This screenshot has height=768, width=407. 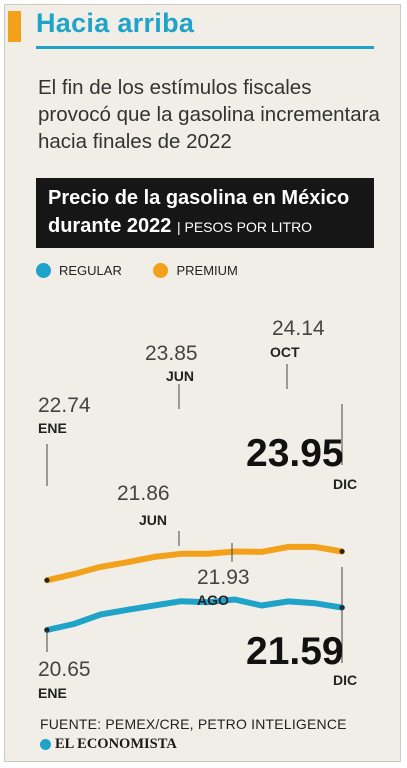 What do you see at coordinates (52, 693) in the screenshot?
I see `annotation-month-regular-ene: ENE` at bounding box center [52, 693].